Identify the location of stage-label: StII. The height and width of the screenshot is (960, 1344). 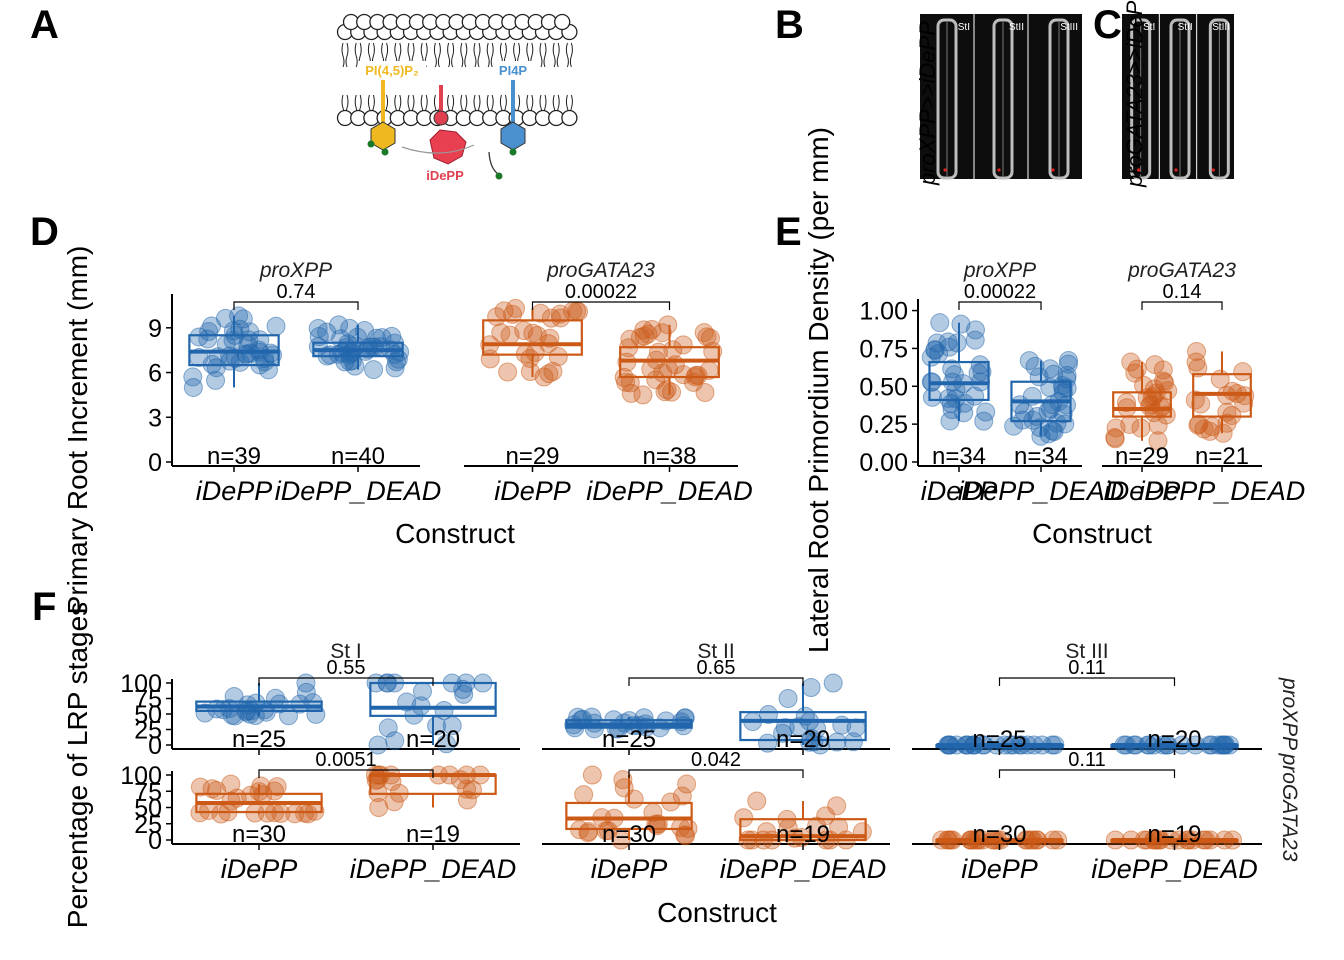
(1016, 27).